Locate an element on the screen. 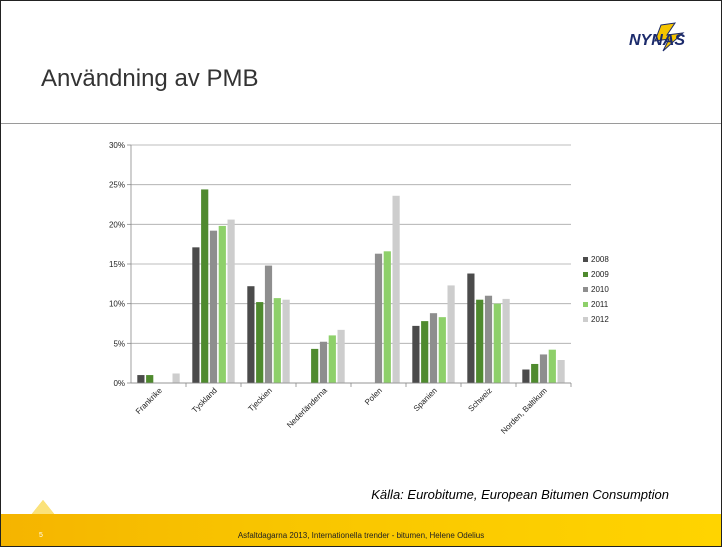  y-axis: 0% 5% 10% 15% 20% 25% 30% is located at coordinates (120, 264).